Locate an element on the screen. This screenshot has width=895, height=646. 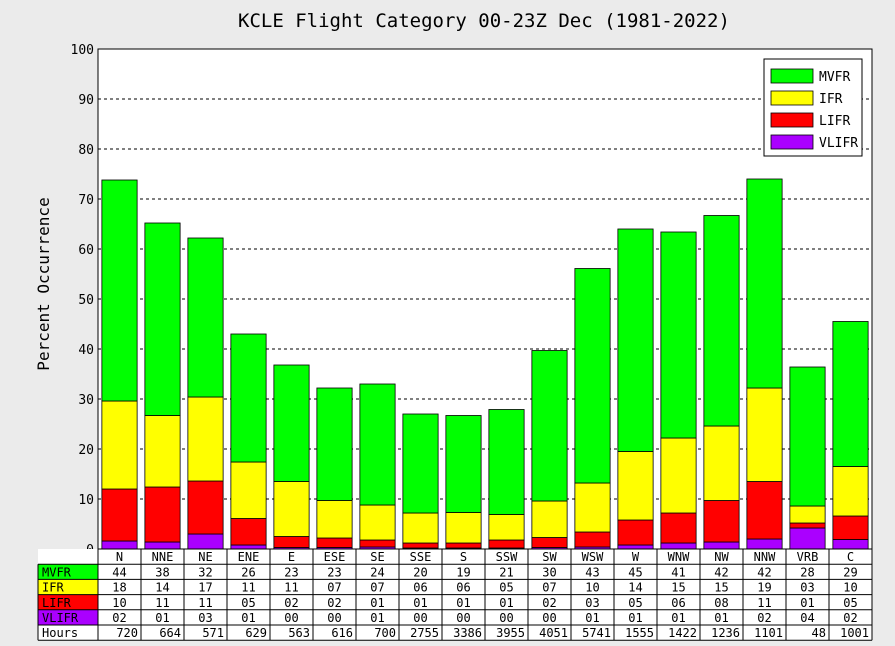
bar-lifr-s is located at coordinates (463, 545).